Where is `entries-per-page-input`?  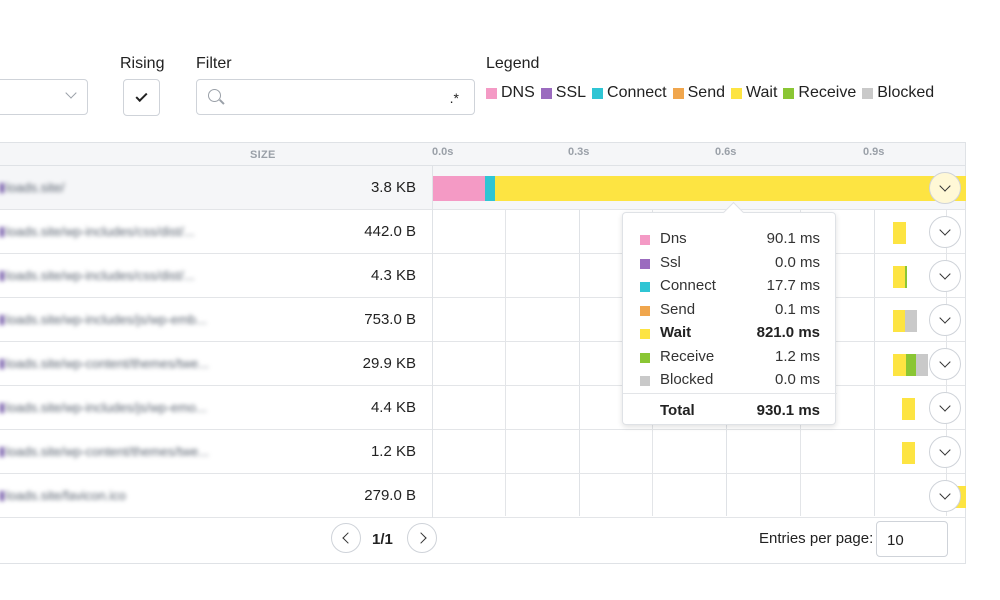
entries-per-page-input is located at coordinates (914, 540).